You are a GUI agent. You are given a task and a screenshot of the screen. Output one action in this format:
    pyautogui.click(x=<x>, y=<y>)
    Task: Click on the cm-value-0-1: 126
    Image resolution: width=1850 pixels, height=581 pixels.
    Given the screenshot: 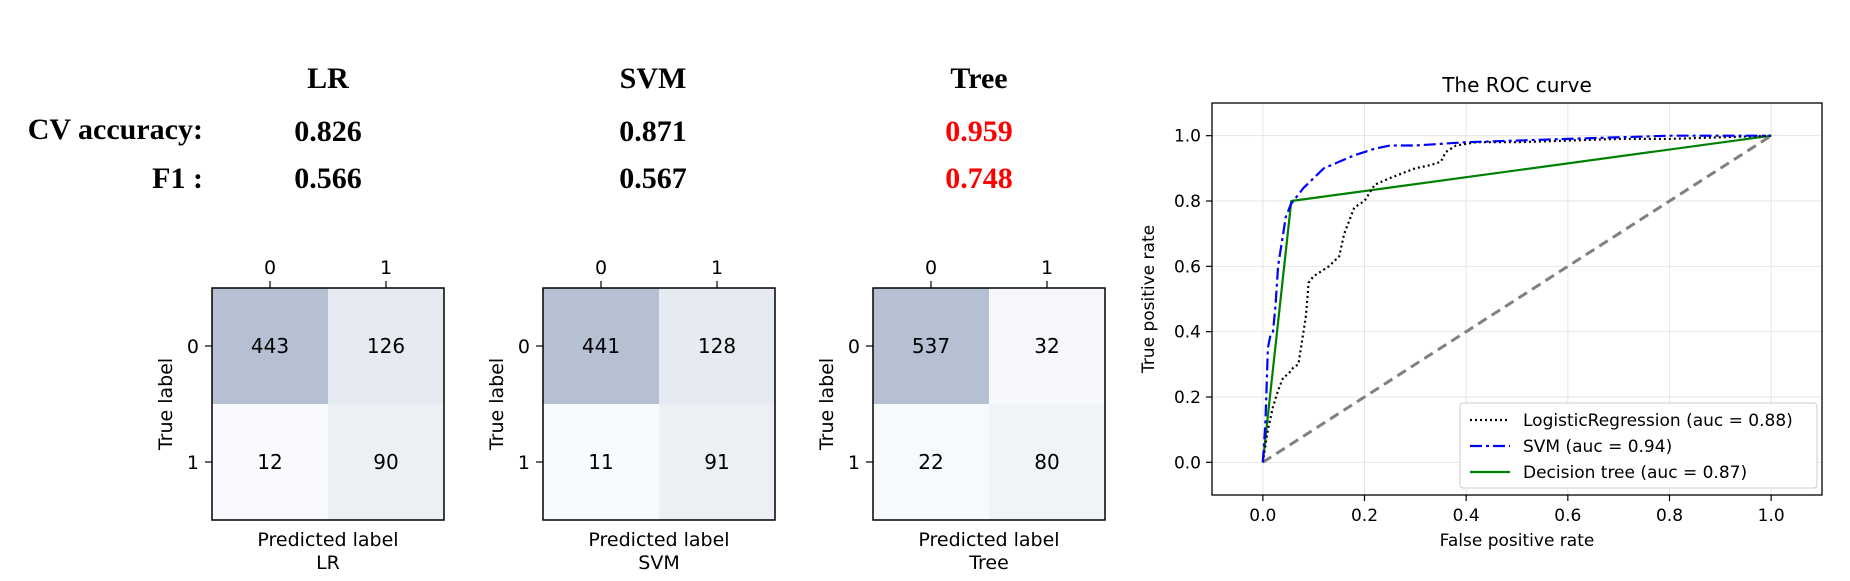 What is the action you would take?
    pyautogui.click(x=386, y=346)
    